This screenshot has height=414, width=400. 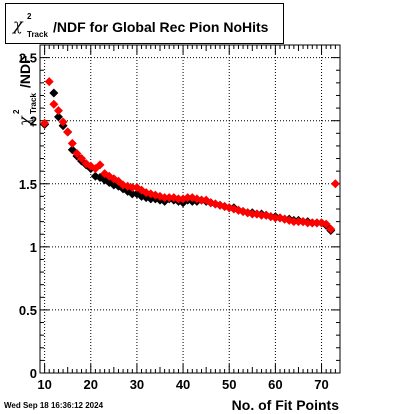 What do you see at coordinates (25, 71) in the screenshot?
I see `ylabel-text: /NDF` at bounding box center [25, 71].